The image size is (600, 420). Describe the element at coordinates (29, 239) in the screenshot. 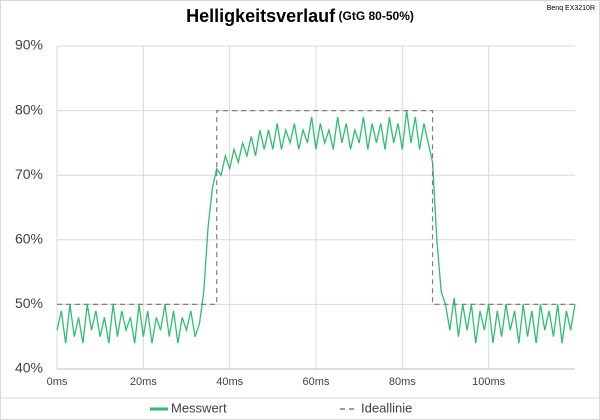

I see `y-tick-label: 60%` at that location.